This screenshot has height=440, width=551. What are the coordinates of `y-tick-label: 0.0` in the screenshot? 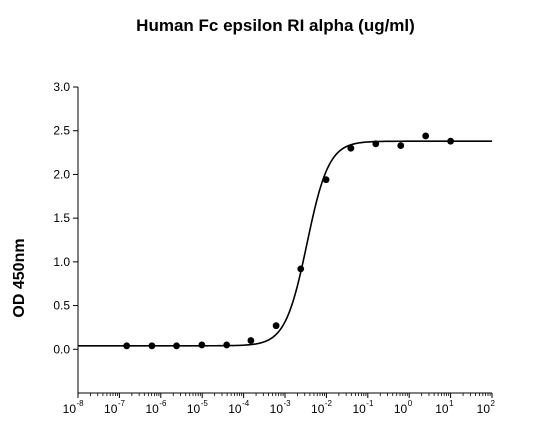 It's located at (61, 349).